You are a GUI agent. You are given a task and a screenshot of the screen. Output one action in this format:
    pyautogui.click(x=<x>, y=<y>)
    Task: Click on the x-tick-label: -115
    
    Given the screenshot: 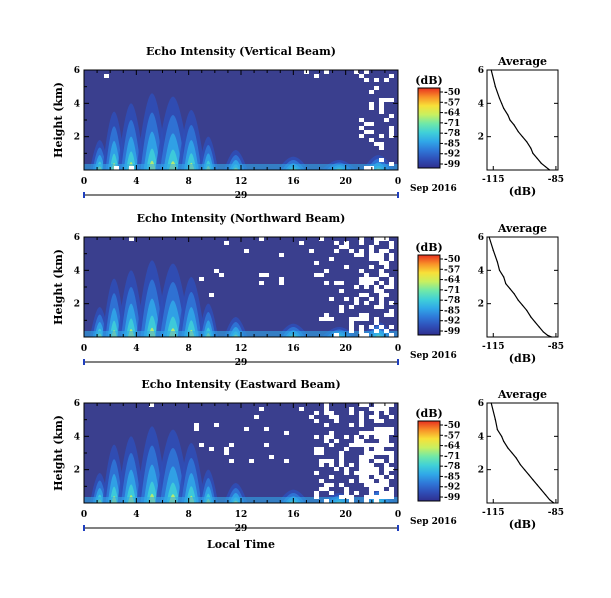 What is the action you would take?
    pyautogui.click(x=493, y=513)
    